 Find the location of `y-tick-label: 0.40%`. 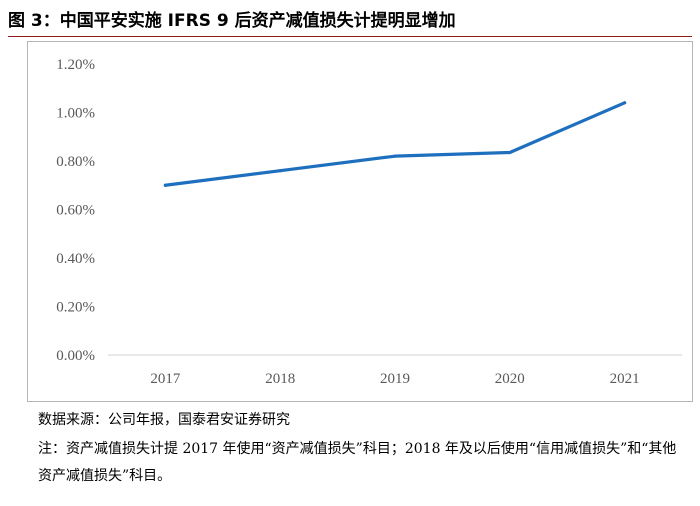

y-tick-label: 0.40% is located at coordinates (75, 259).